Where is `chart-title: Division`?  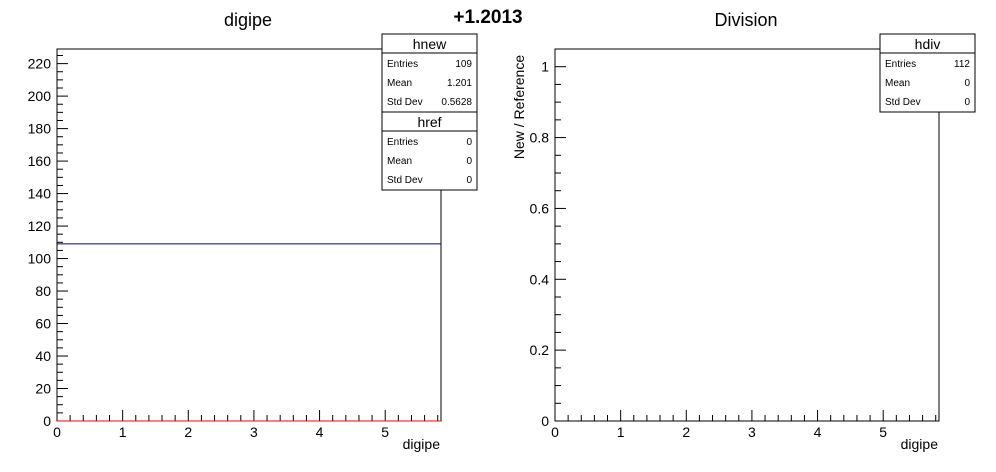 chart-title: Division is located at coordinates (745, 20).